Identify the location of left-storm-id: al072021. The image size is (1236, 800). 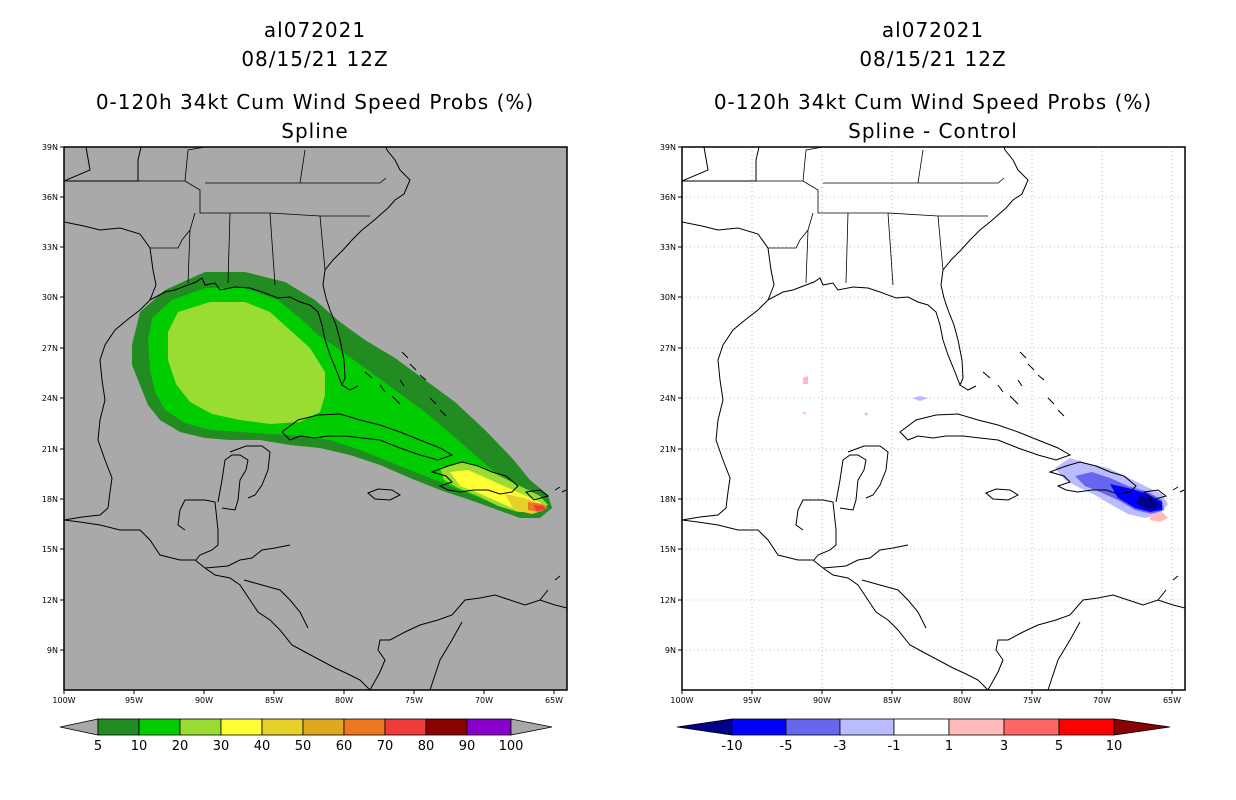
(315, 30).